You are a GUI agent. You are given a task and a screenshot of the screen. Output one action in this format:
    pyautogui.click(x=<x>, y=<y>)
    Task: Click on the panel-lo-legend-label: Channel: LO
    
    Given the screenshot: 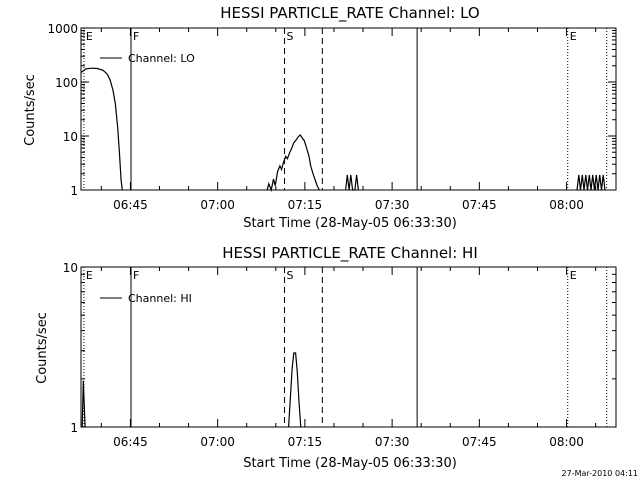 What is the action you would take?
    pyautogui.click(x=161, y=58)
    